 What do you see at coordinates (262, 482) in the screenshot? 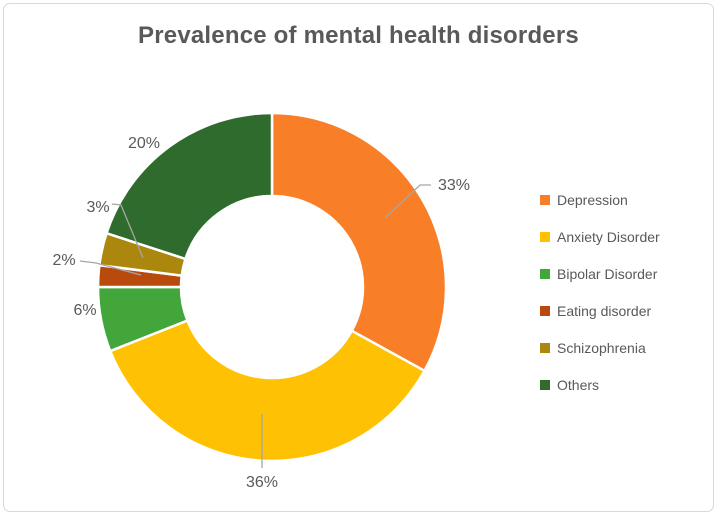
I see `data-label-anxiety-disorder: 36%` at bounding box center [262, 482].